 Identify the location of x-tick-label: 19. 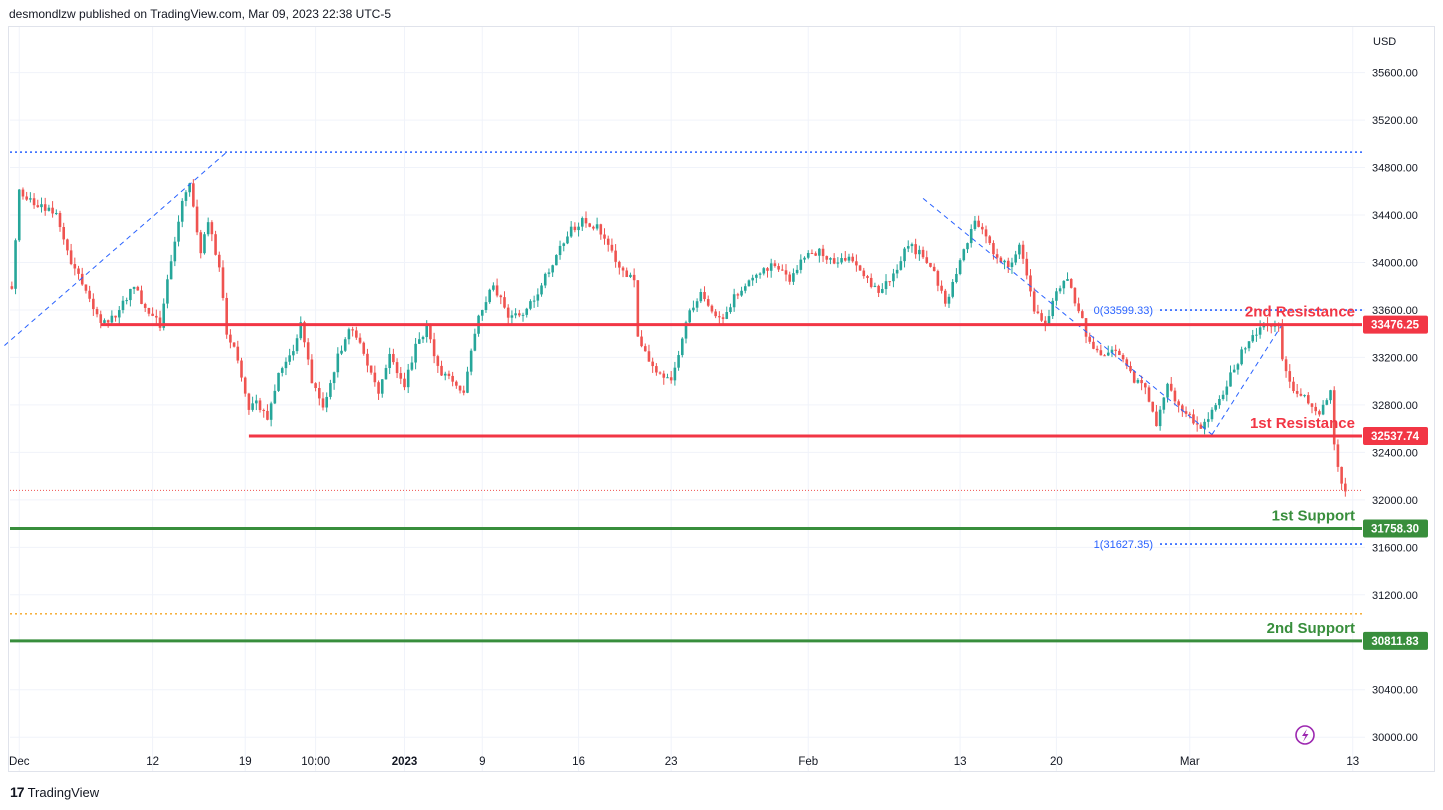
(245, 762).